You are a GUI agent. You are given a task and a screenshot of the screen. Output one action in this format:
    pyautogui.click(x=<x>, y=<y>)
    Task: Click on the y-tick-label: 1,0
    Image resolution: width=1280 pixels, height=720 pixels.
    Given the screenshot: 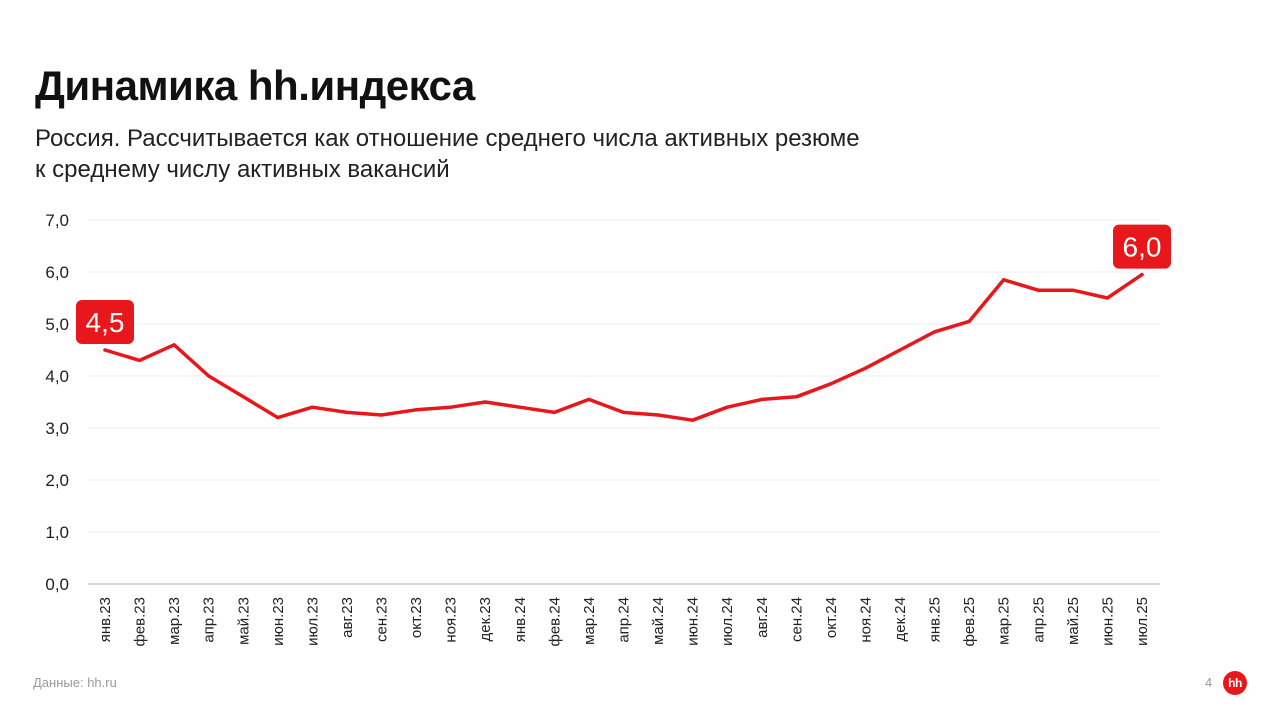 What is the action you would take?
    pyautogui.click(x=57, y=532)
    